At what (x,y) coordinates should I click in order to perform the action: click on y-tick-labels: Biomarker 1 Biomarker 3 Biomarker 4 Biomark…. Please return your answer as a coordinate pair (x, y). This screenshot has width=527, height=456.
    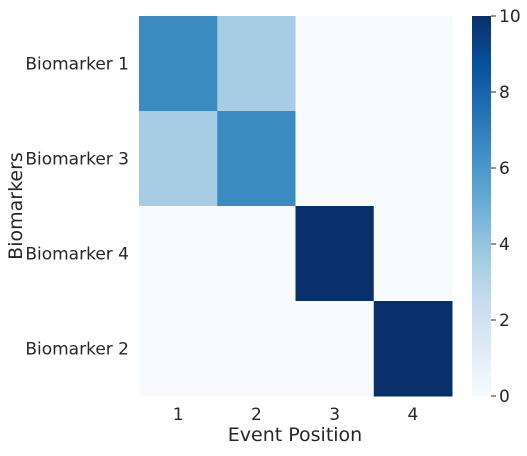
    Looking at the image, I should click on (77, 207).